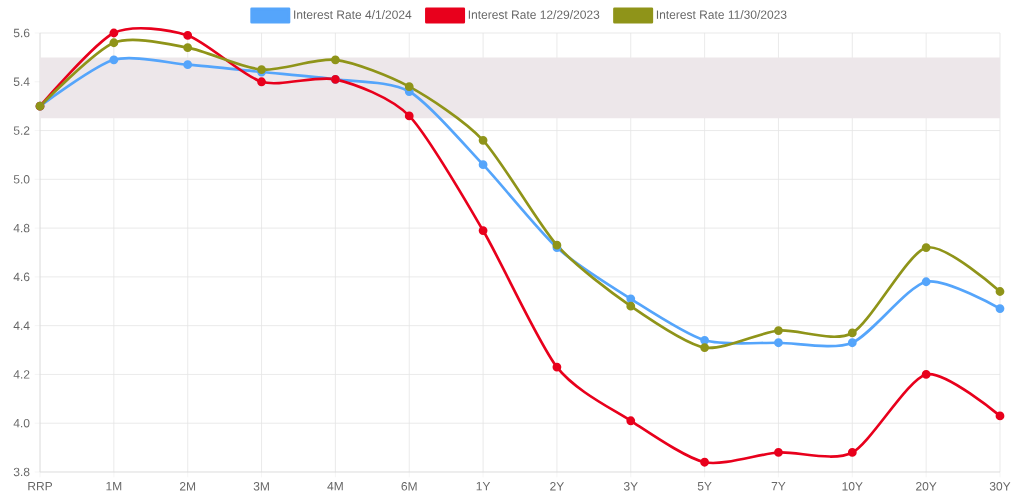 This screenshot has width=1026, height=500. Describe the element at coordinates (261, 486) in the screenshot. I see `x-tick-label: 3M` at that location.